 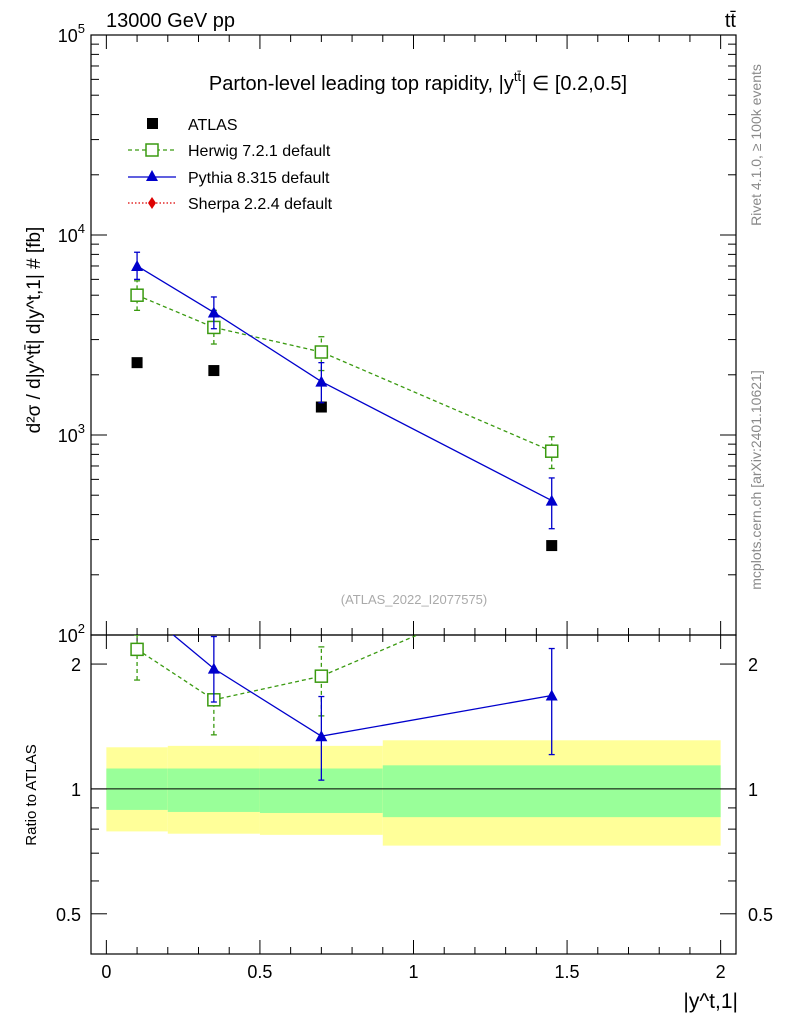 I want to click on x-tick-label: 0.5, so click(x=259, y=972).